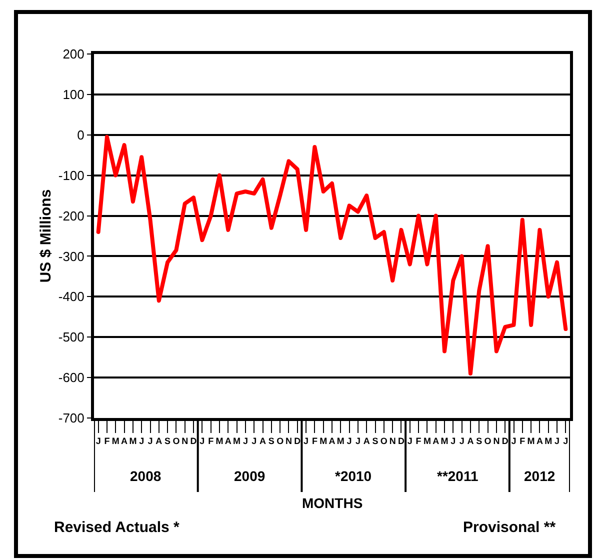 This screenshot has width=602, height=560. What do you see at coordinates (73, 94) in the screenshot?
I see `y-tick-label: 100` at bounding box center [73, 94].